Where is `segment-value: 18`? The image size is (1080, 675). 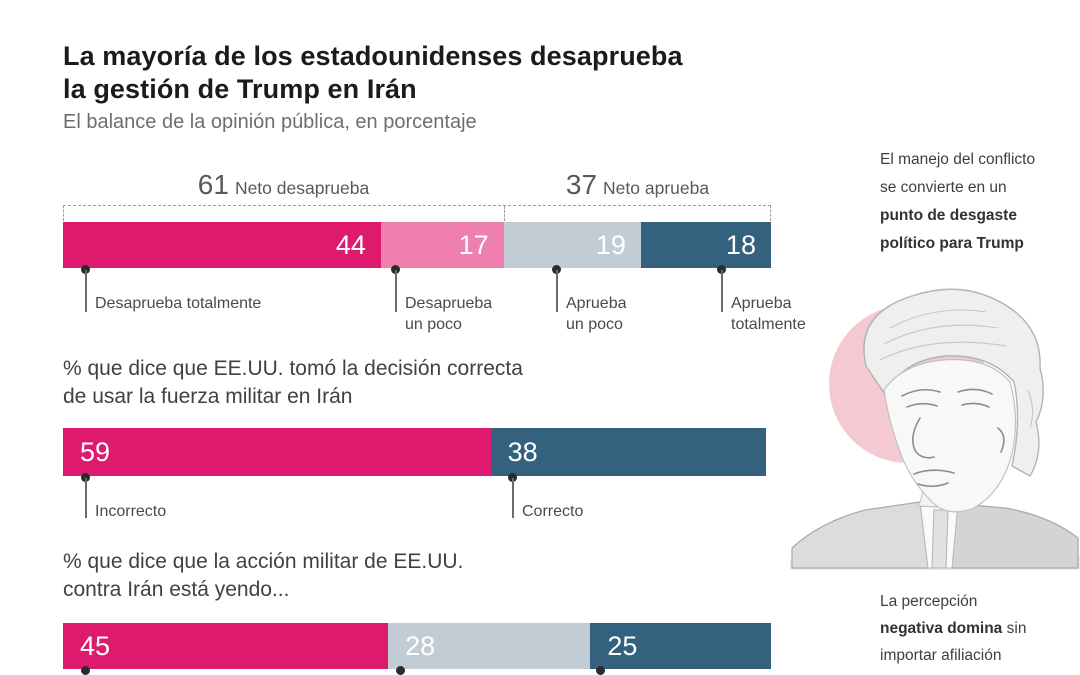 segment-value: 18 is located at coordinates (740, 244).